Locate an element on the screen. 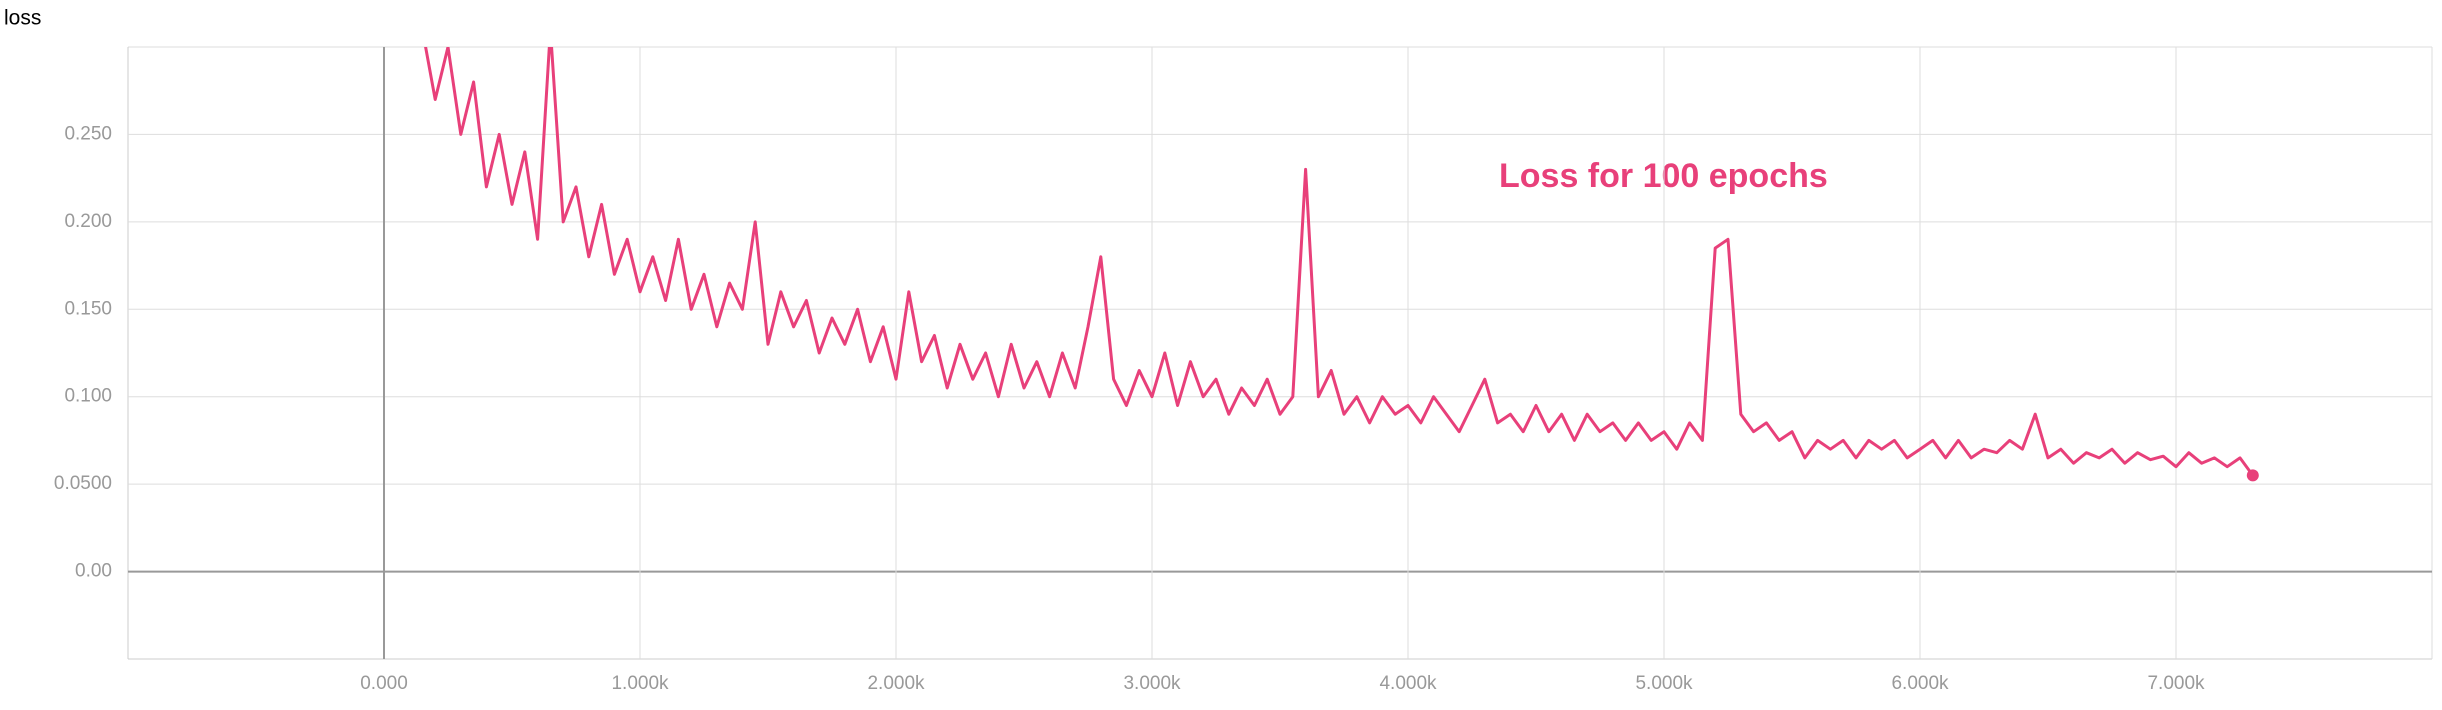 This screenshot has width=2442, height=710. x-tick-label: 3.000k is located at coordinates (1152, 683).